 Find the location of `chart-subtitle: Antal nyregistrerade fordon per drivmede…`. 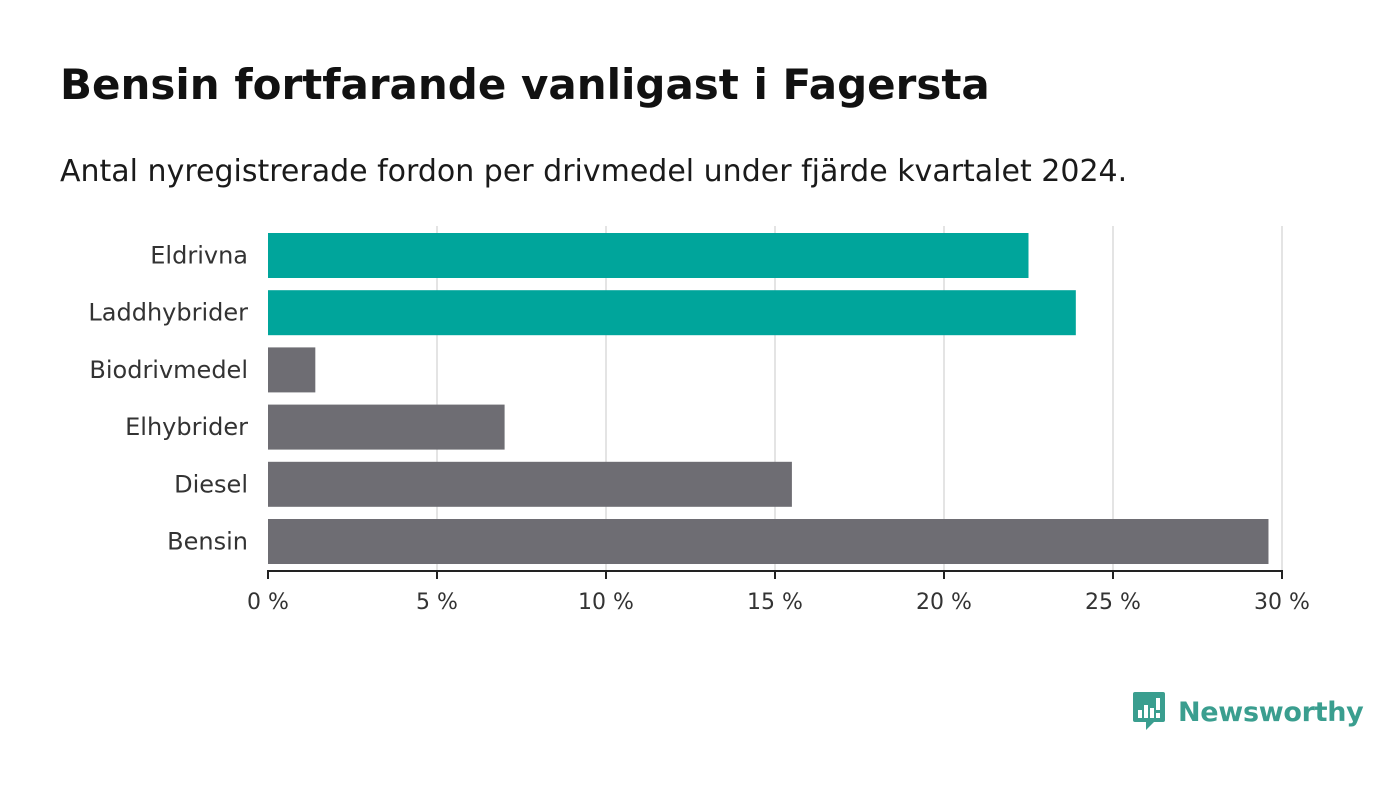

chart-subtitle: Antal nyregistrerade fordon per drivmede… is located at coordinates (594, 171).